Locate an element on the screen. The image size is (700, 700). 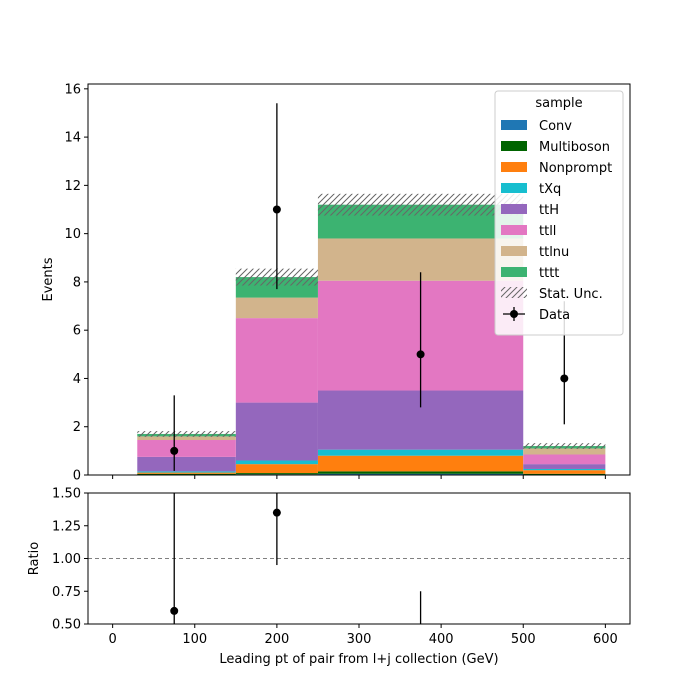
main-y-axis: 0 2 4 6 8 10 12 14 16 is located at coordinates (76, 283).